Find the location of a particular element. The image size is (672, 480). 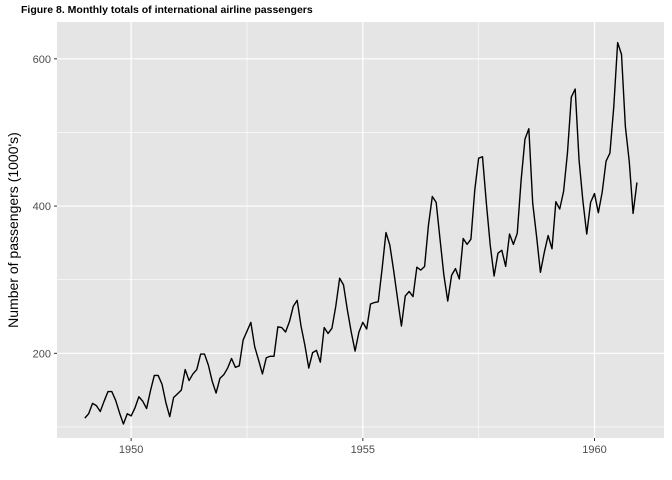

y-tick-label: 600 is located at coordinates (42, 60).